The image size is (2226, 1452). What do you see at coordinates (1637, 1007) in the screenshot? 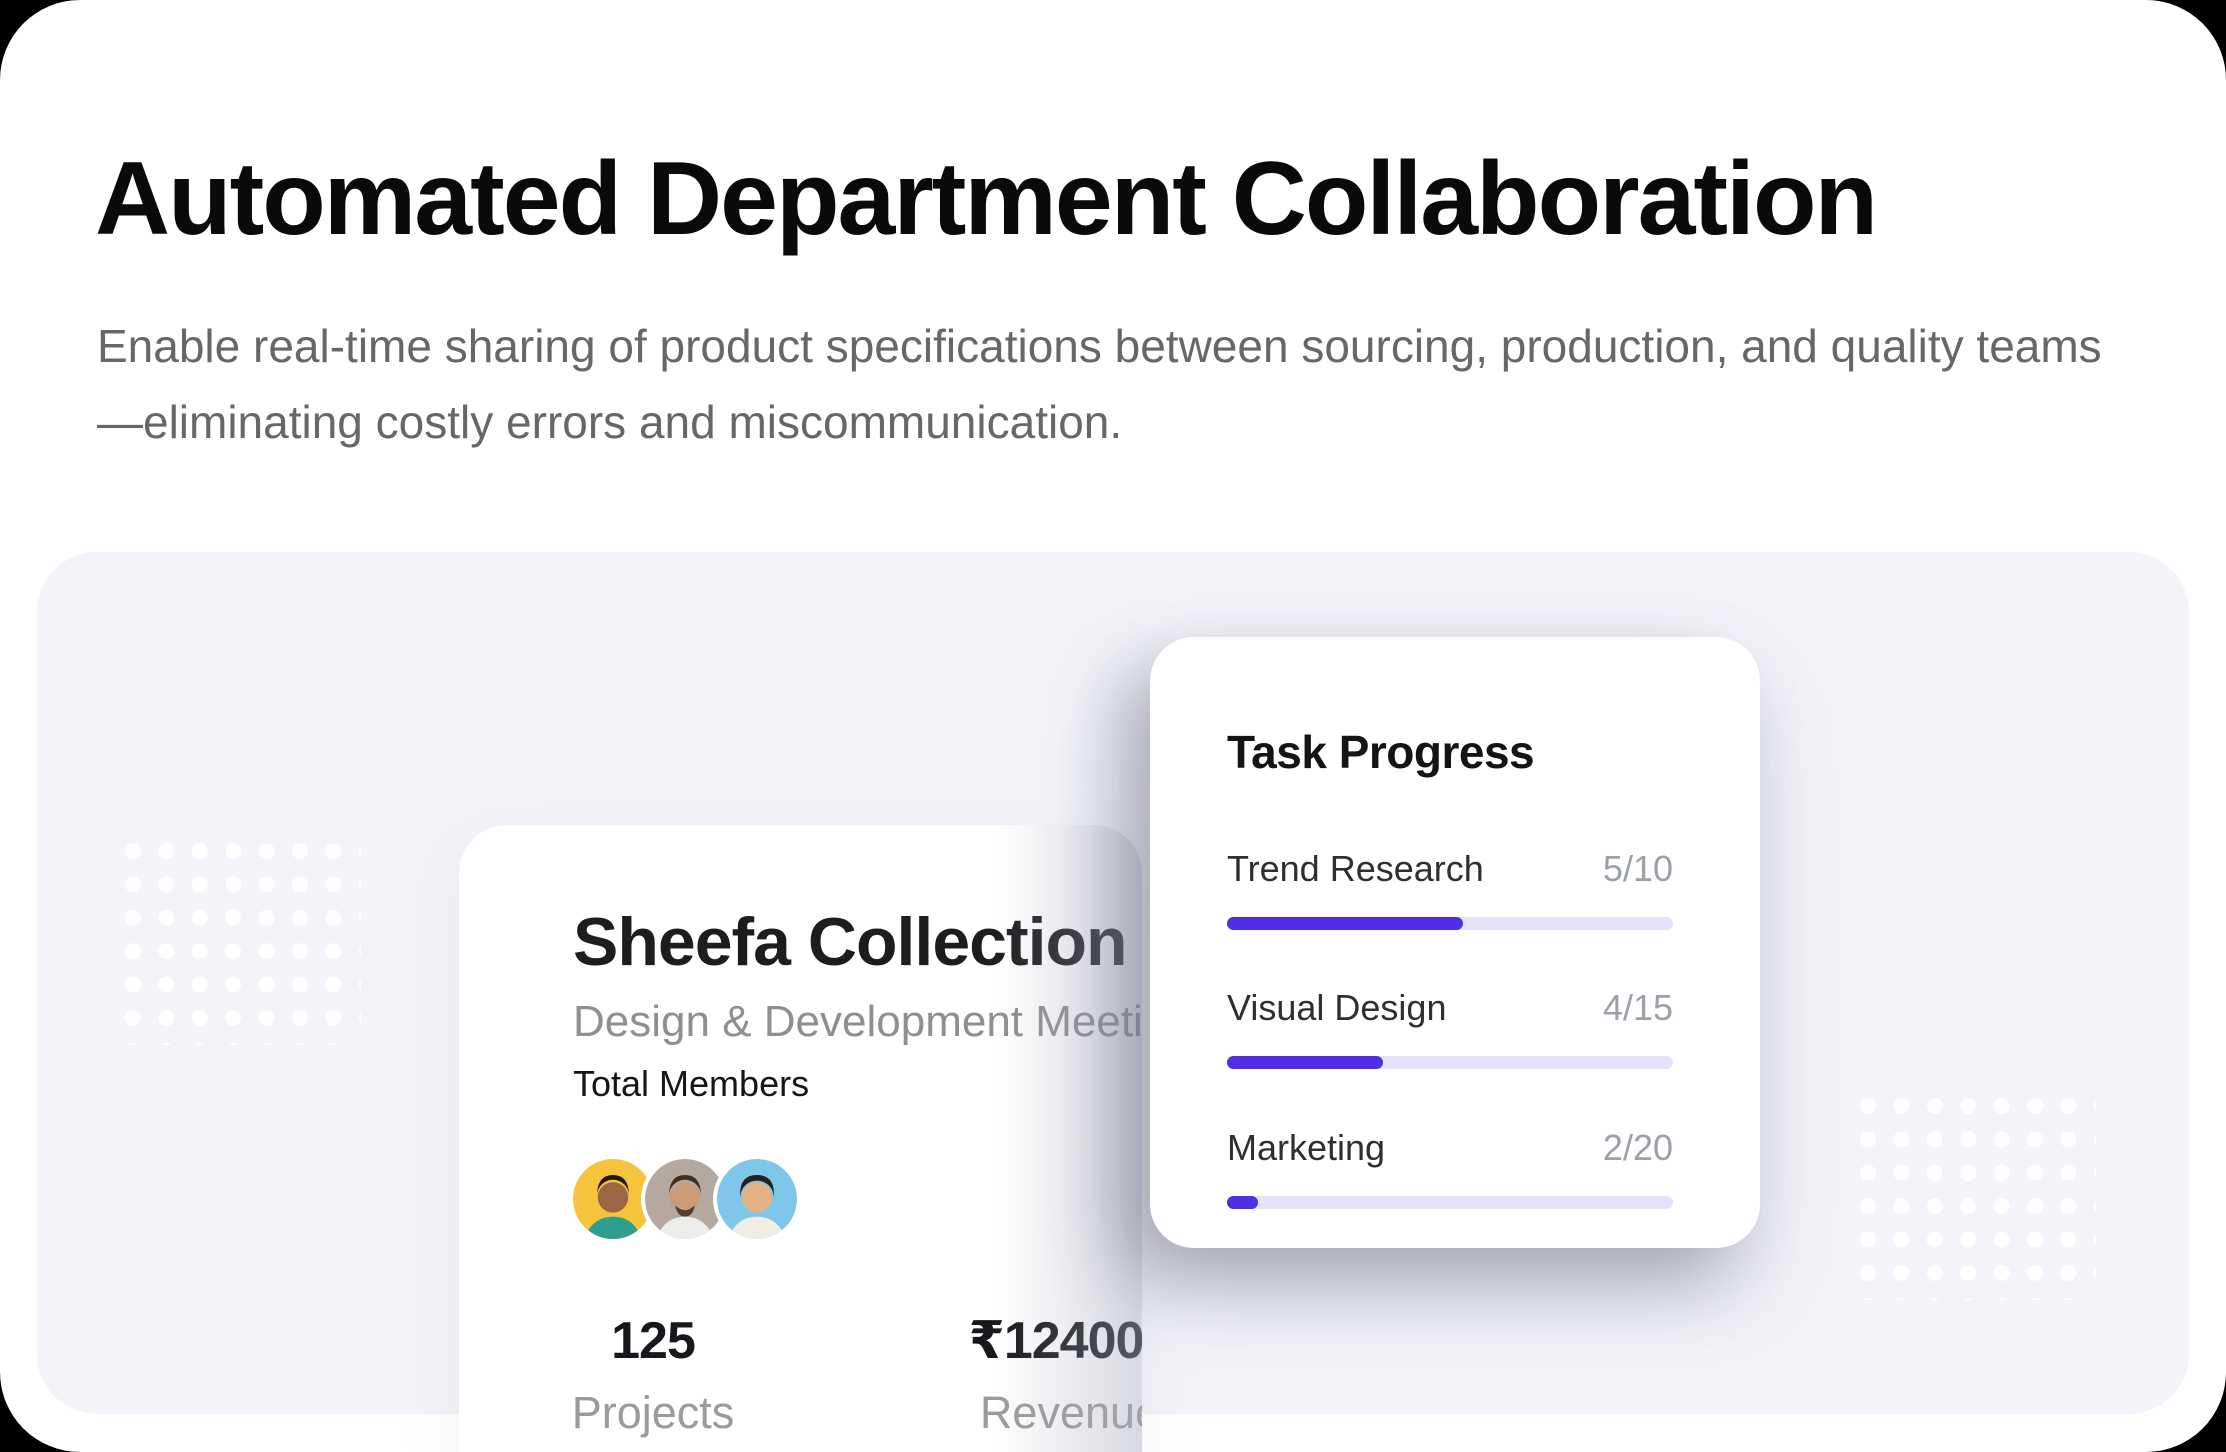
I see `task-value: 4/15` at bounding box center [1637, 1007].